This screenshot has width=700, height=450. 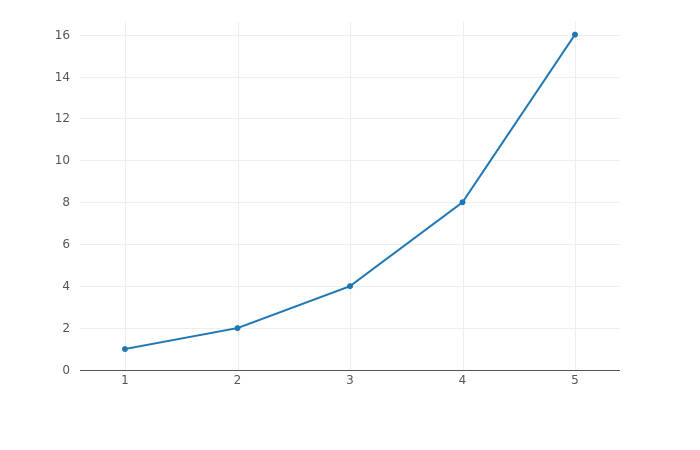 What do you see at coordinates (350, 380) in the screenshot?
I see `x-axis-tick-label: 3` at bounding box center [350, 380].